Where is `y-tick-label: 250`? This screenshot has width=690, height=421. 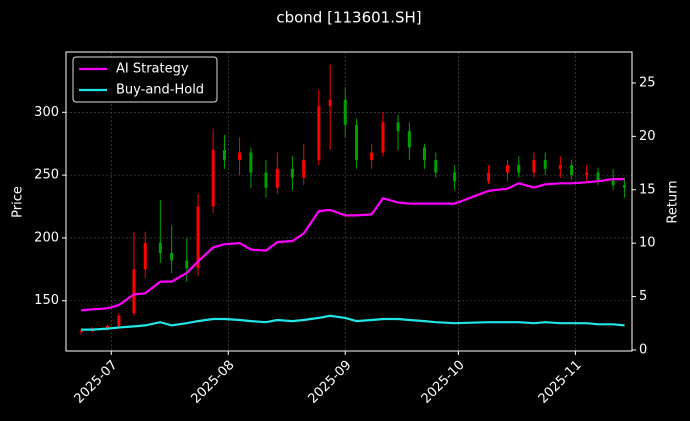
y-tick-label: 250 is located at coordinates (46, 175).